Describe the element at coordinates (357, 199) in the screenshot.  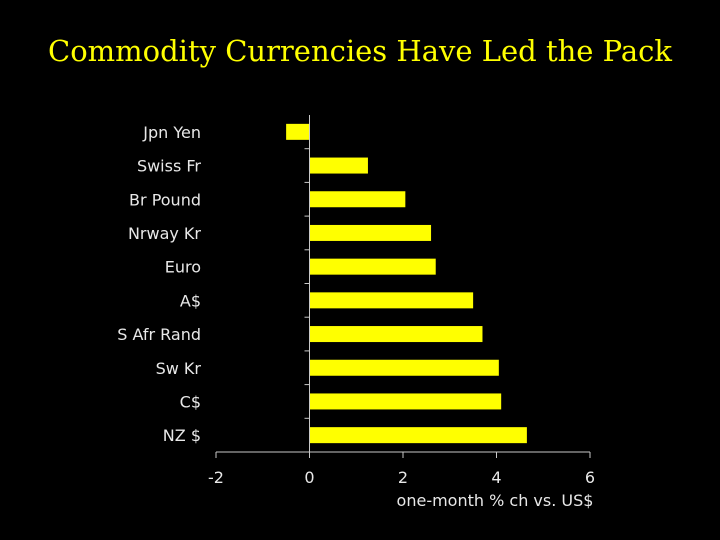
I see `bar-br-pound` at that location.